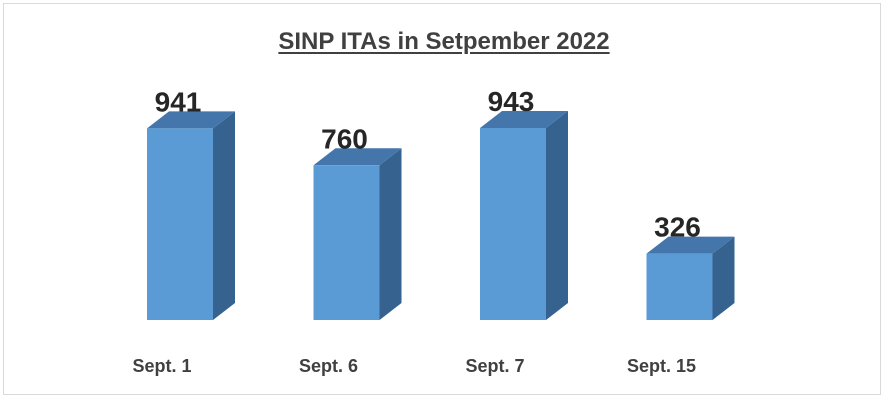  What do you see at coordinates (161, 366) in the screenshot?
I see `category-label-1: Sept. 1` at bounding box center [161, 366].